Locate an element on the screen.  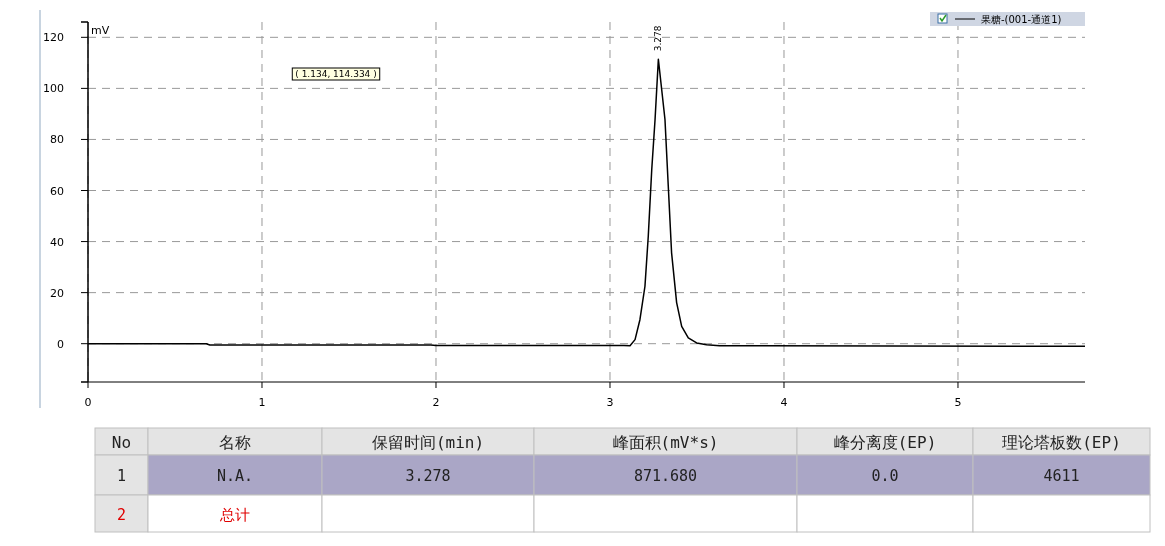
x-tick-label: 4 is located at coordinates (784, 402).